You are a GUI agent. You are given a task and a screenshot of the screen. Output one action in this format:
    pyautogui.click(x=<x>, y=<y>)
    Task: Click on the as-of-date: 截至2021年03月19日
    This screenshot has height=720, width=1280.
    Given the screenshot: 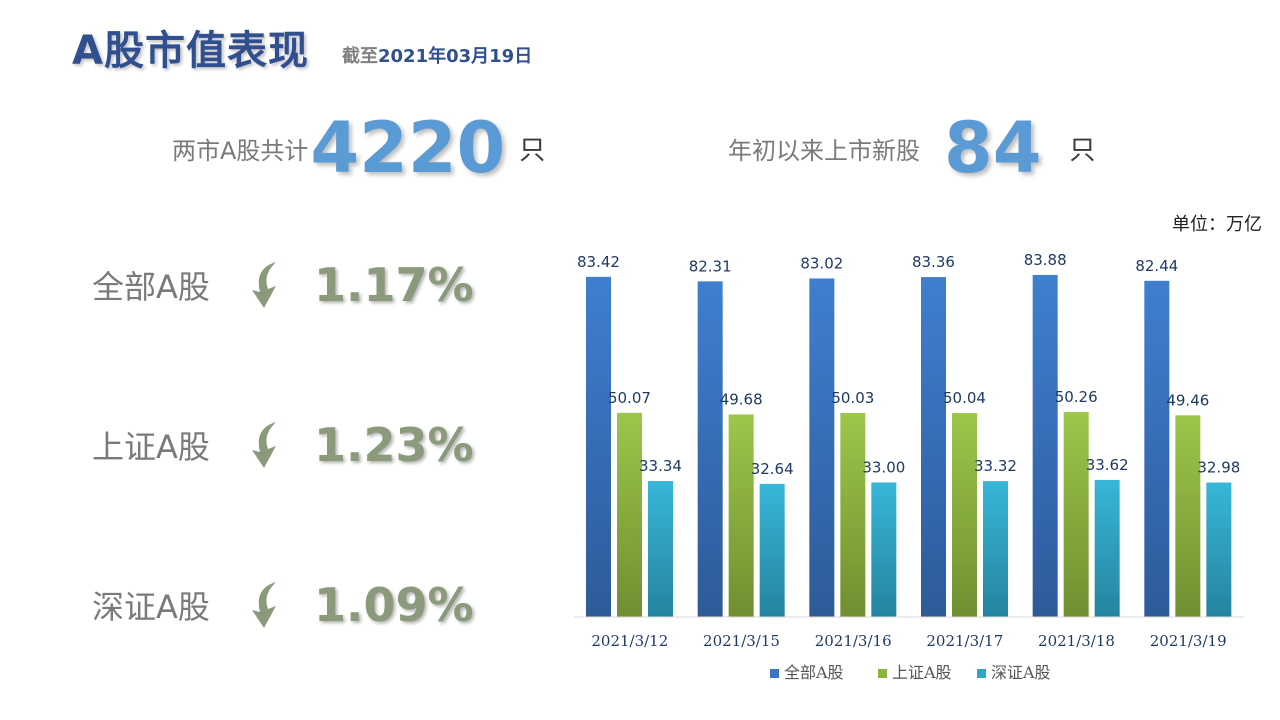 What is the action you would take?
    pyautogui.click(x=437, y=55)
    